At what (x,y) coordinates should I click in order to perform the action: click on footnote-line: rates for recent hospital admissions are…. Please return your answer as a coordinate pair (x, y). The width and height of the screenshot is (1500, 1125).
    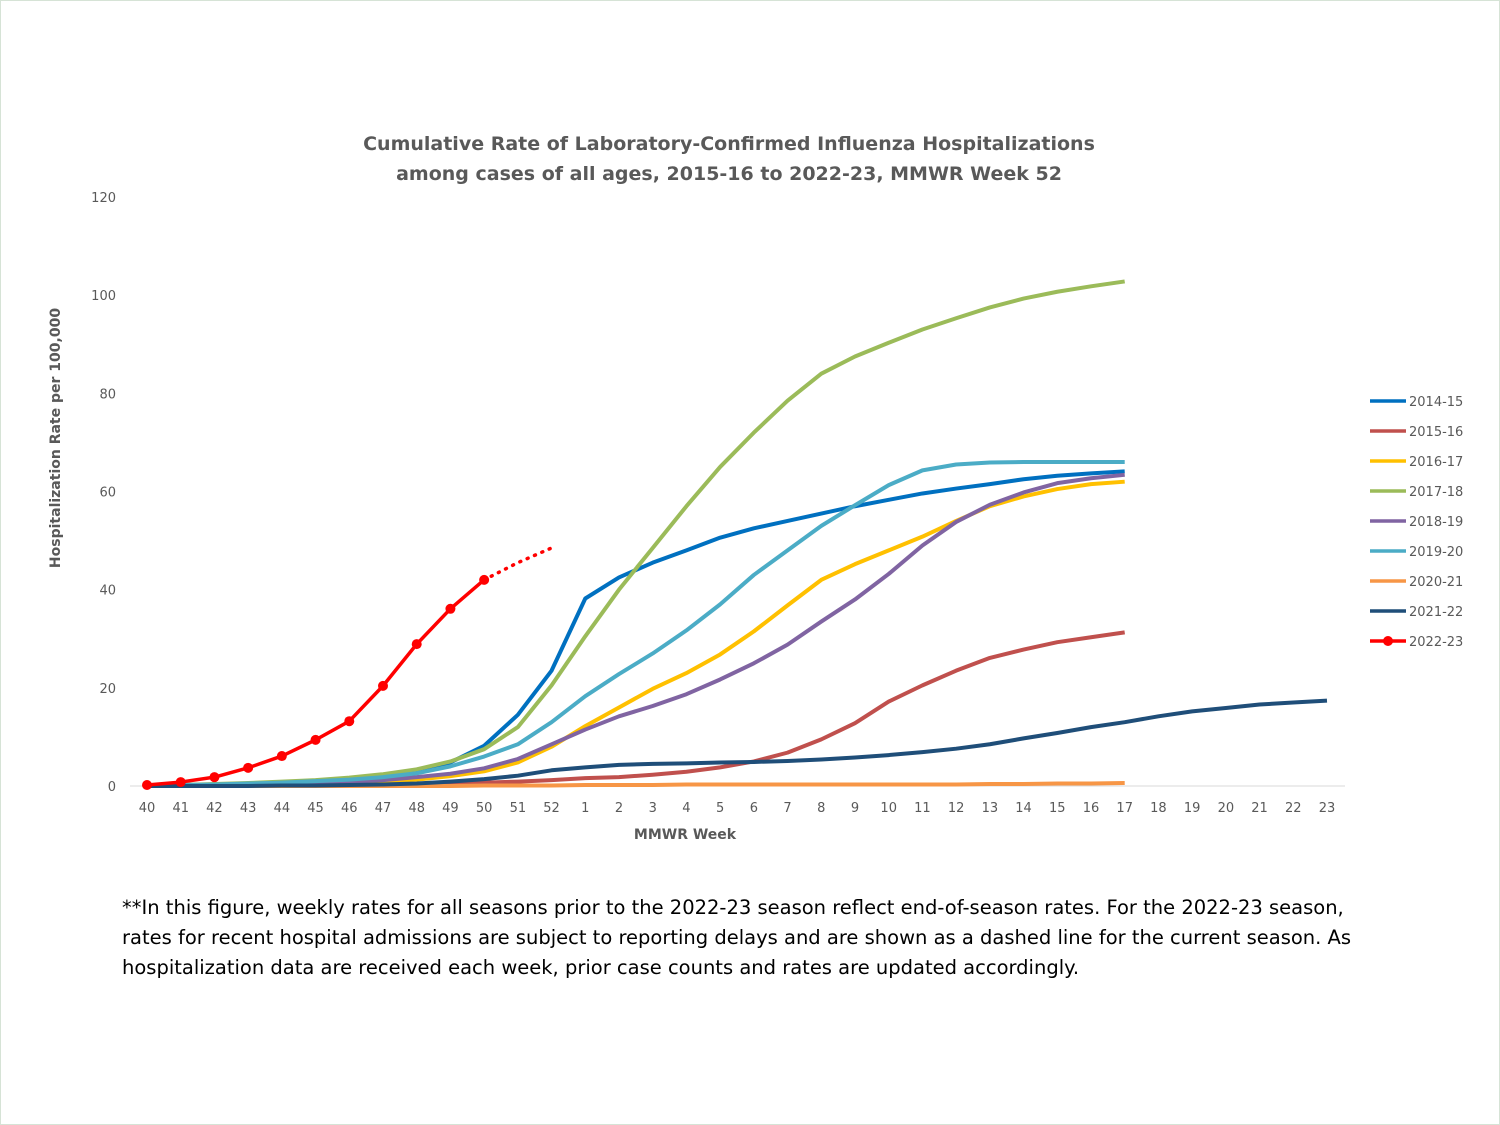
    Looking at the image, I should click on (737, 937).